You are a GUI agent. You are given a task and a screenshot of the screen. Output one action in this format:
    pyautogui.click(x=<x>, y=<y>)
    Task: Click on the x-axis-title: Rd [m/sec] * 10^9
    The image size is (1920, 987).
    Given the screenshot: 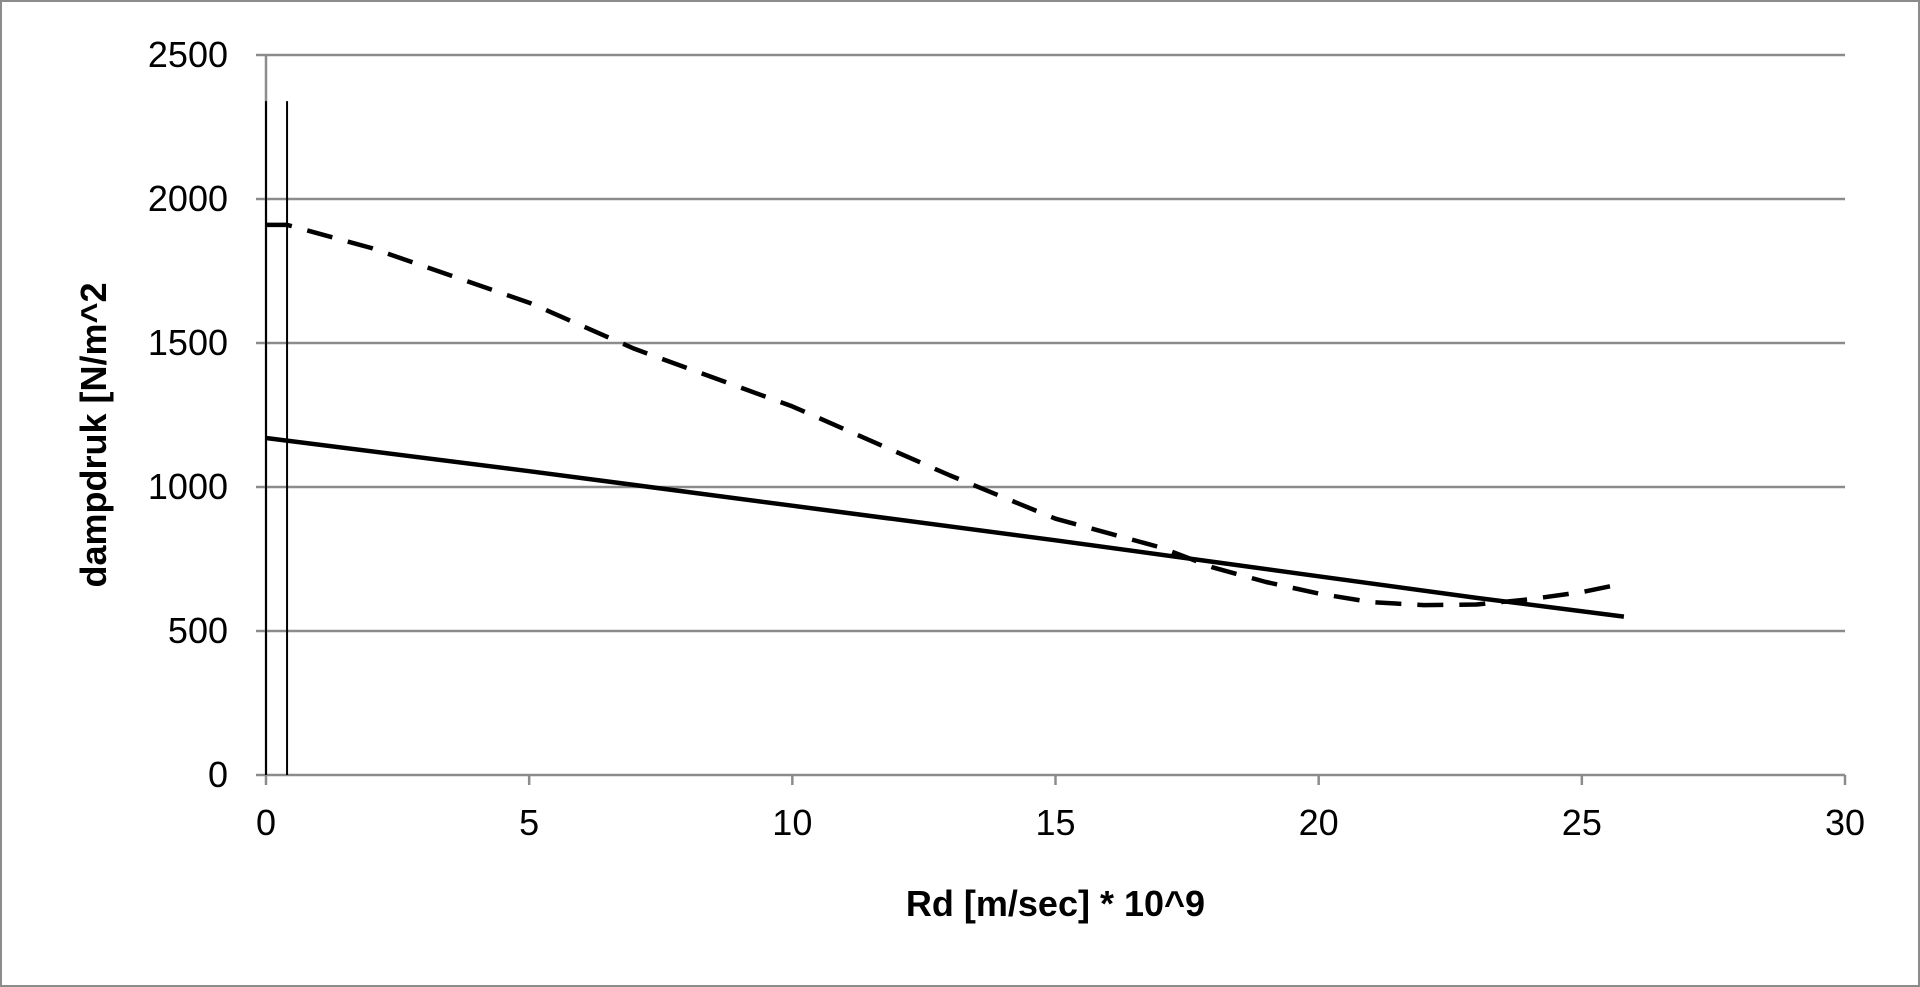 What is the action you would take?
    pyautogui.click(x=1055, y=903)
    